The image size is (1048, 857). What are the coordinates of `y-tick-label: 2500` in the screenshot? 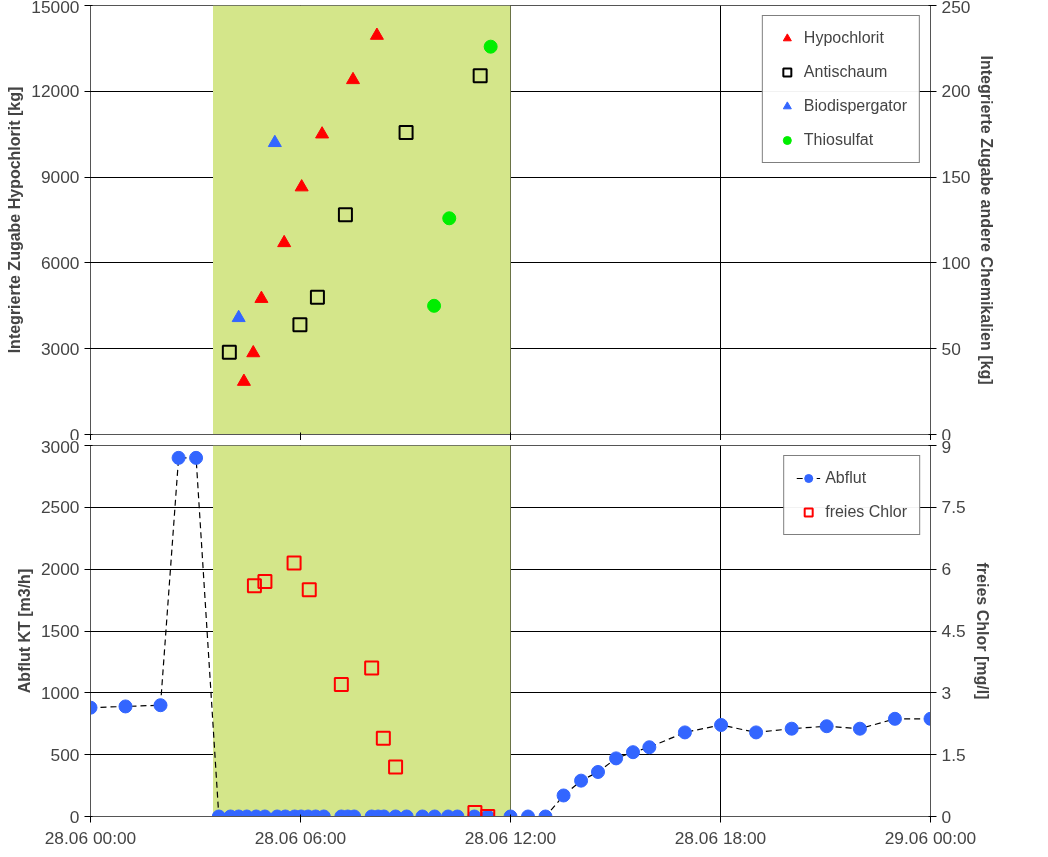 It's located at (60, 507).